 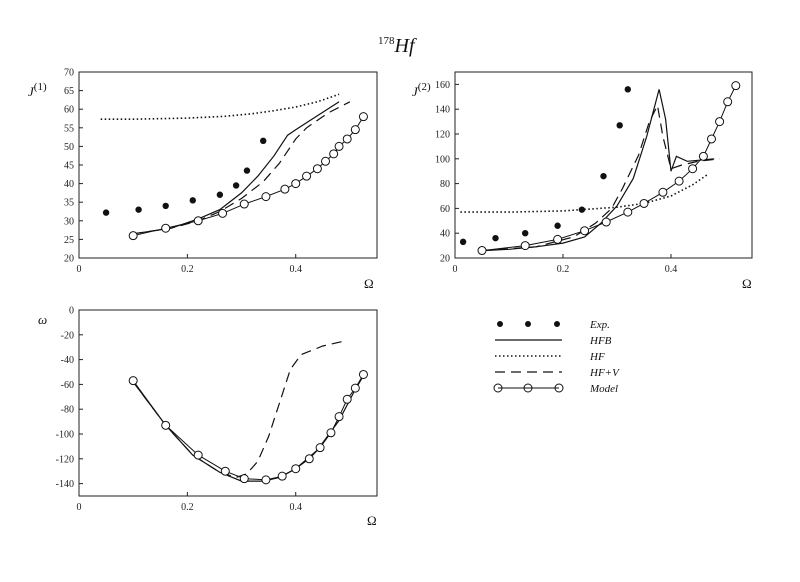 I want to click on figure-title: 178Hf, so click(x=397, y=46).